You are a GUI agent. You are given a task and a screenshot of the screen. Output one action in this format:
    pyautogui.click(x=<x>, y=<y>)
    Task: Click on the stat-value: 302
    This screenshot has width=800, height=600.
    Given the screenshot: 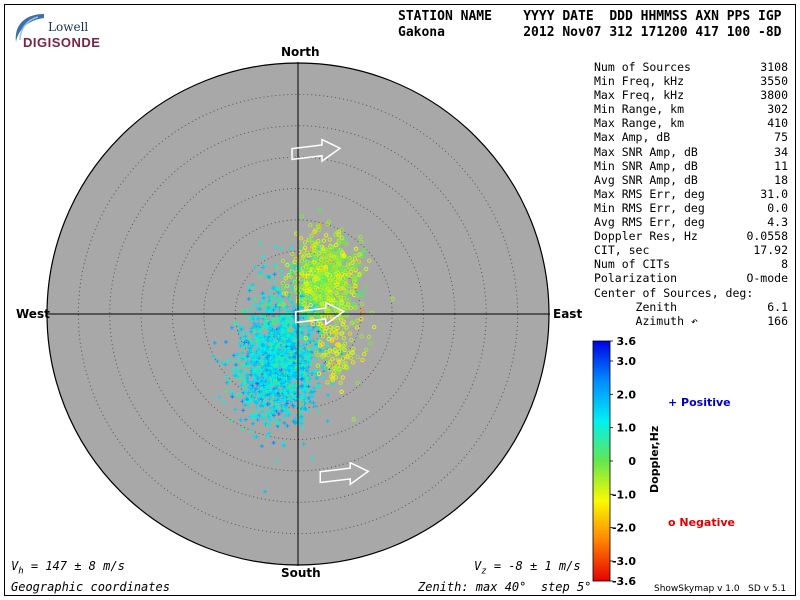 What is the action you would take?
    pyautogui.click(x=777, y=109)
    